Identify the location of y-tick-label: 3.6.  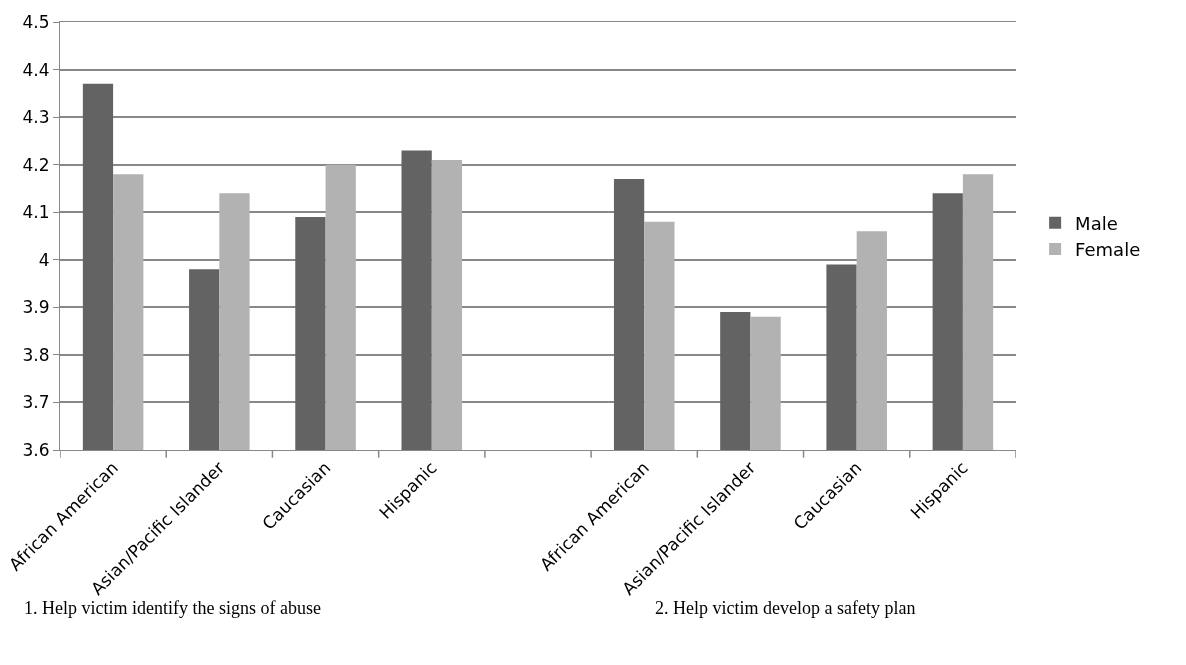
(36, 449).